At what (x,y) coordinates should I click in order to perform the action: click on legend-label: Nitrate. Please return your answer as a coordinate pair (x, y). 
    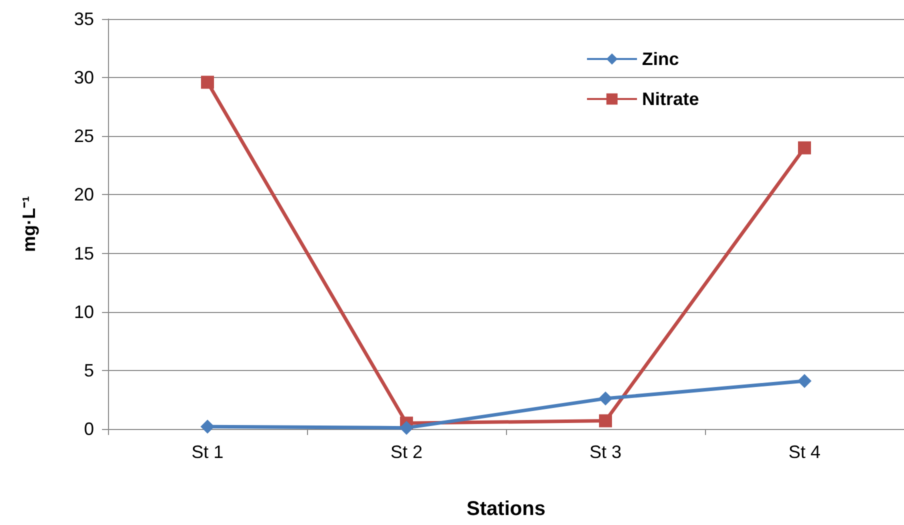
    Looking at the image, I should click on (670, 99).